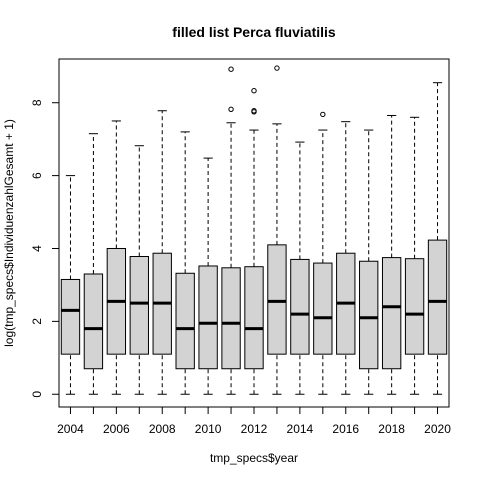 The height and width of the screenshot is (480, 480). What do you see at coordinates (437, 429) in the screenshot?
I see `x-tick-label: 2020` at bounding box center [437, 429].